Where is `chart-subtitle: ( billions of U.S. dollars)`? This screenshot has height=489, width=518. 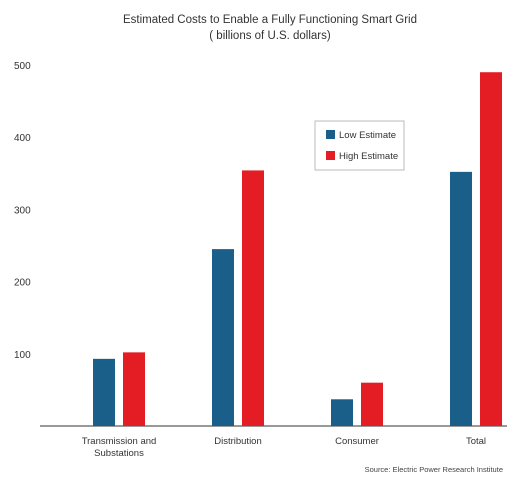
chart-subtitle: ( billions of U.S. dollars) is located at coordinates (270, 36).